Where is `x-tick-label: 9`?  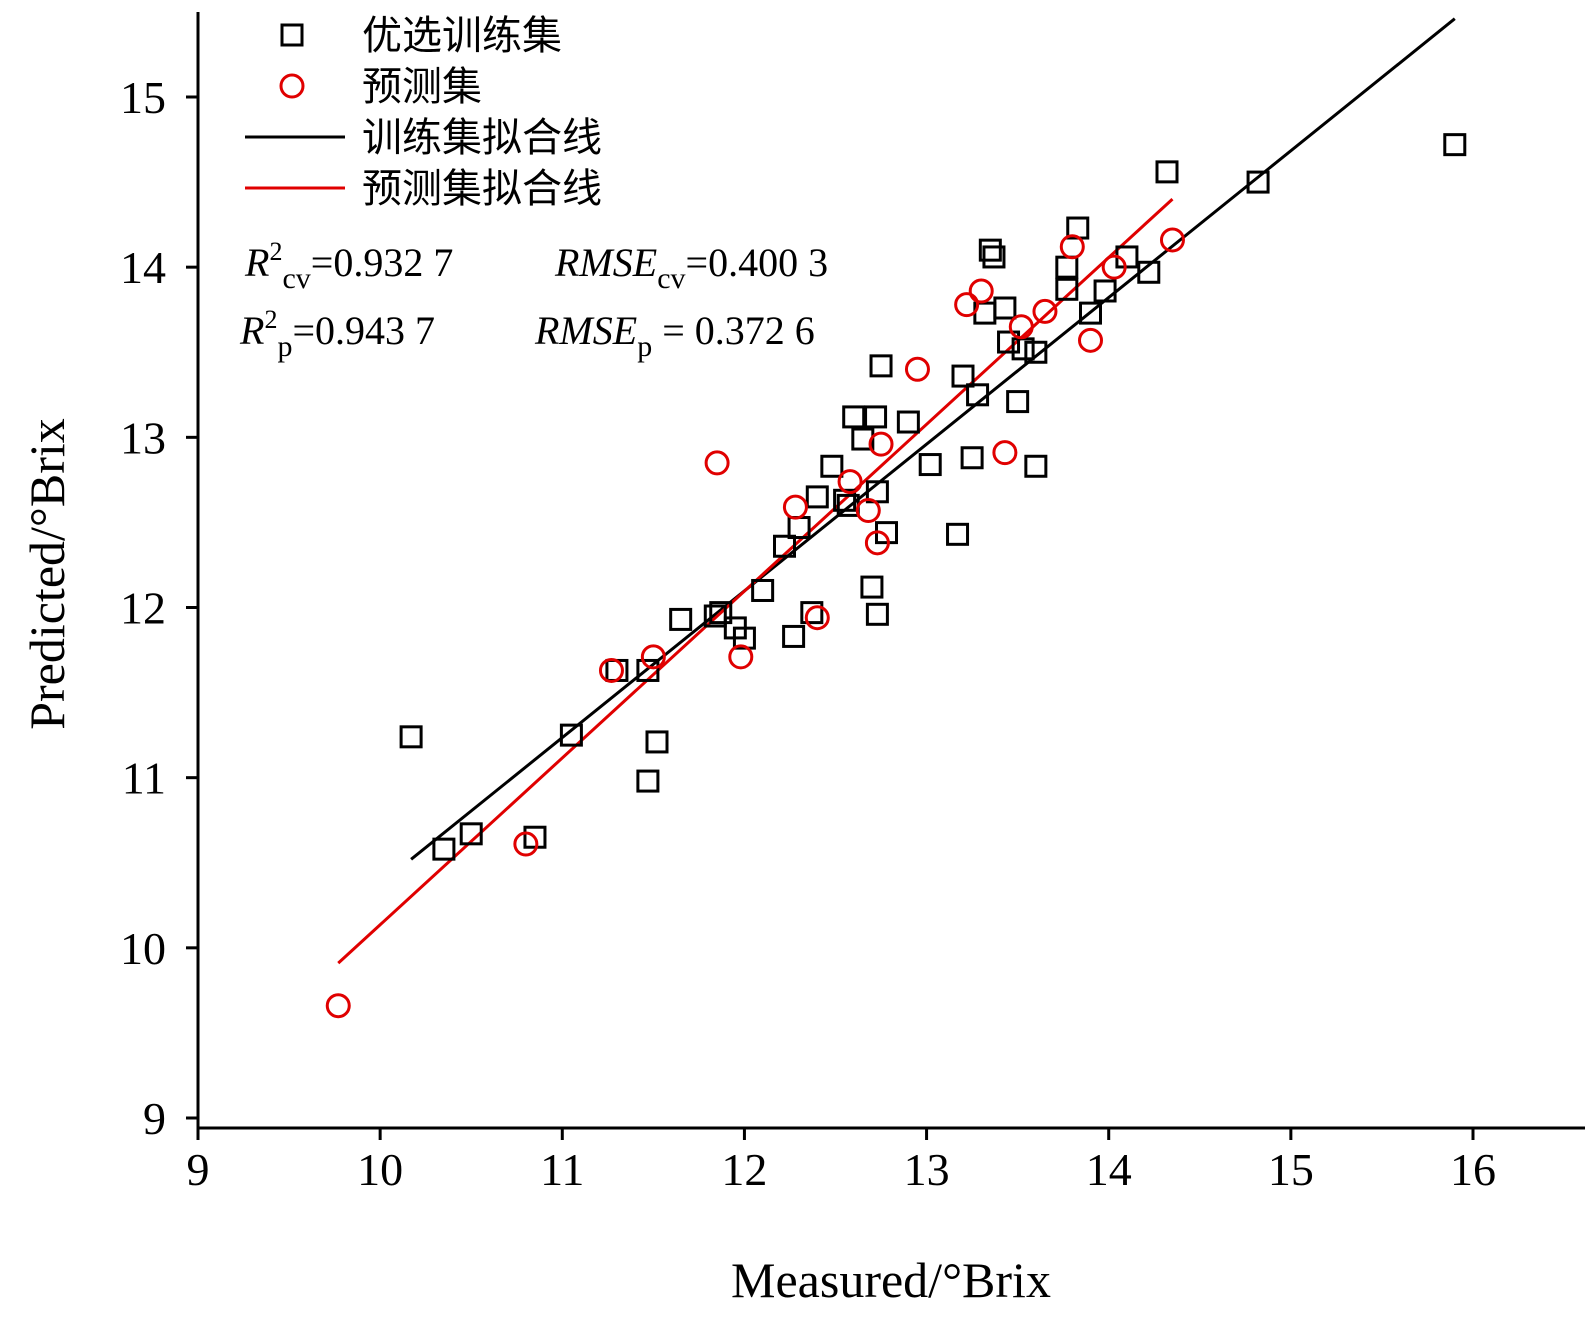 x-tick-label: 9 is located at coordinates (198, 1169).